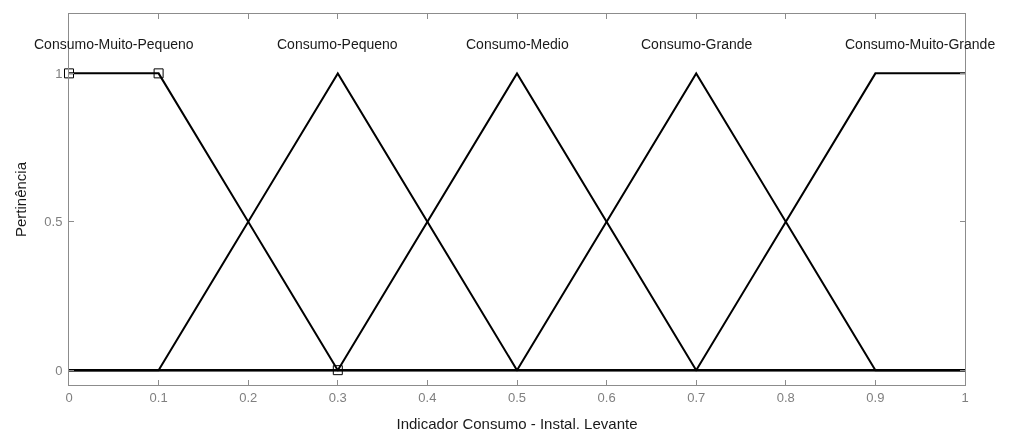 This screenshot has height=439, width=1019. I want to click on y-tick-label: 0, so click(59, 370).